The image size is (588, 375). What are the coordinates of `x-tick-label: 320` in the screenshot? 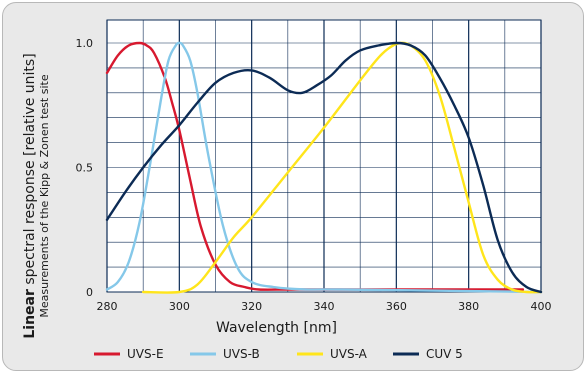 It's located at (251, 306).